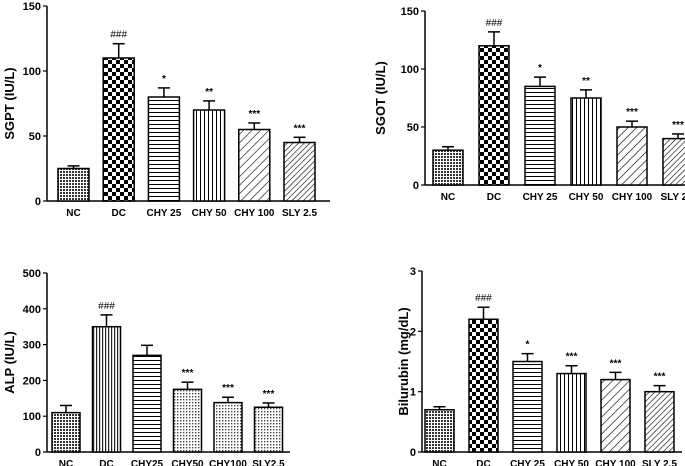 The image size is (685, 466). Describe the element at coordinates (187, 462) in the screenshot. I see `x-tick-label: CHY50` at that location.